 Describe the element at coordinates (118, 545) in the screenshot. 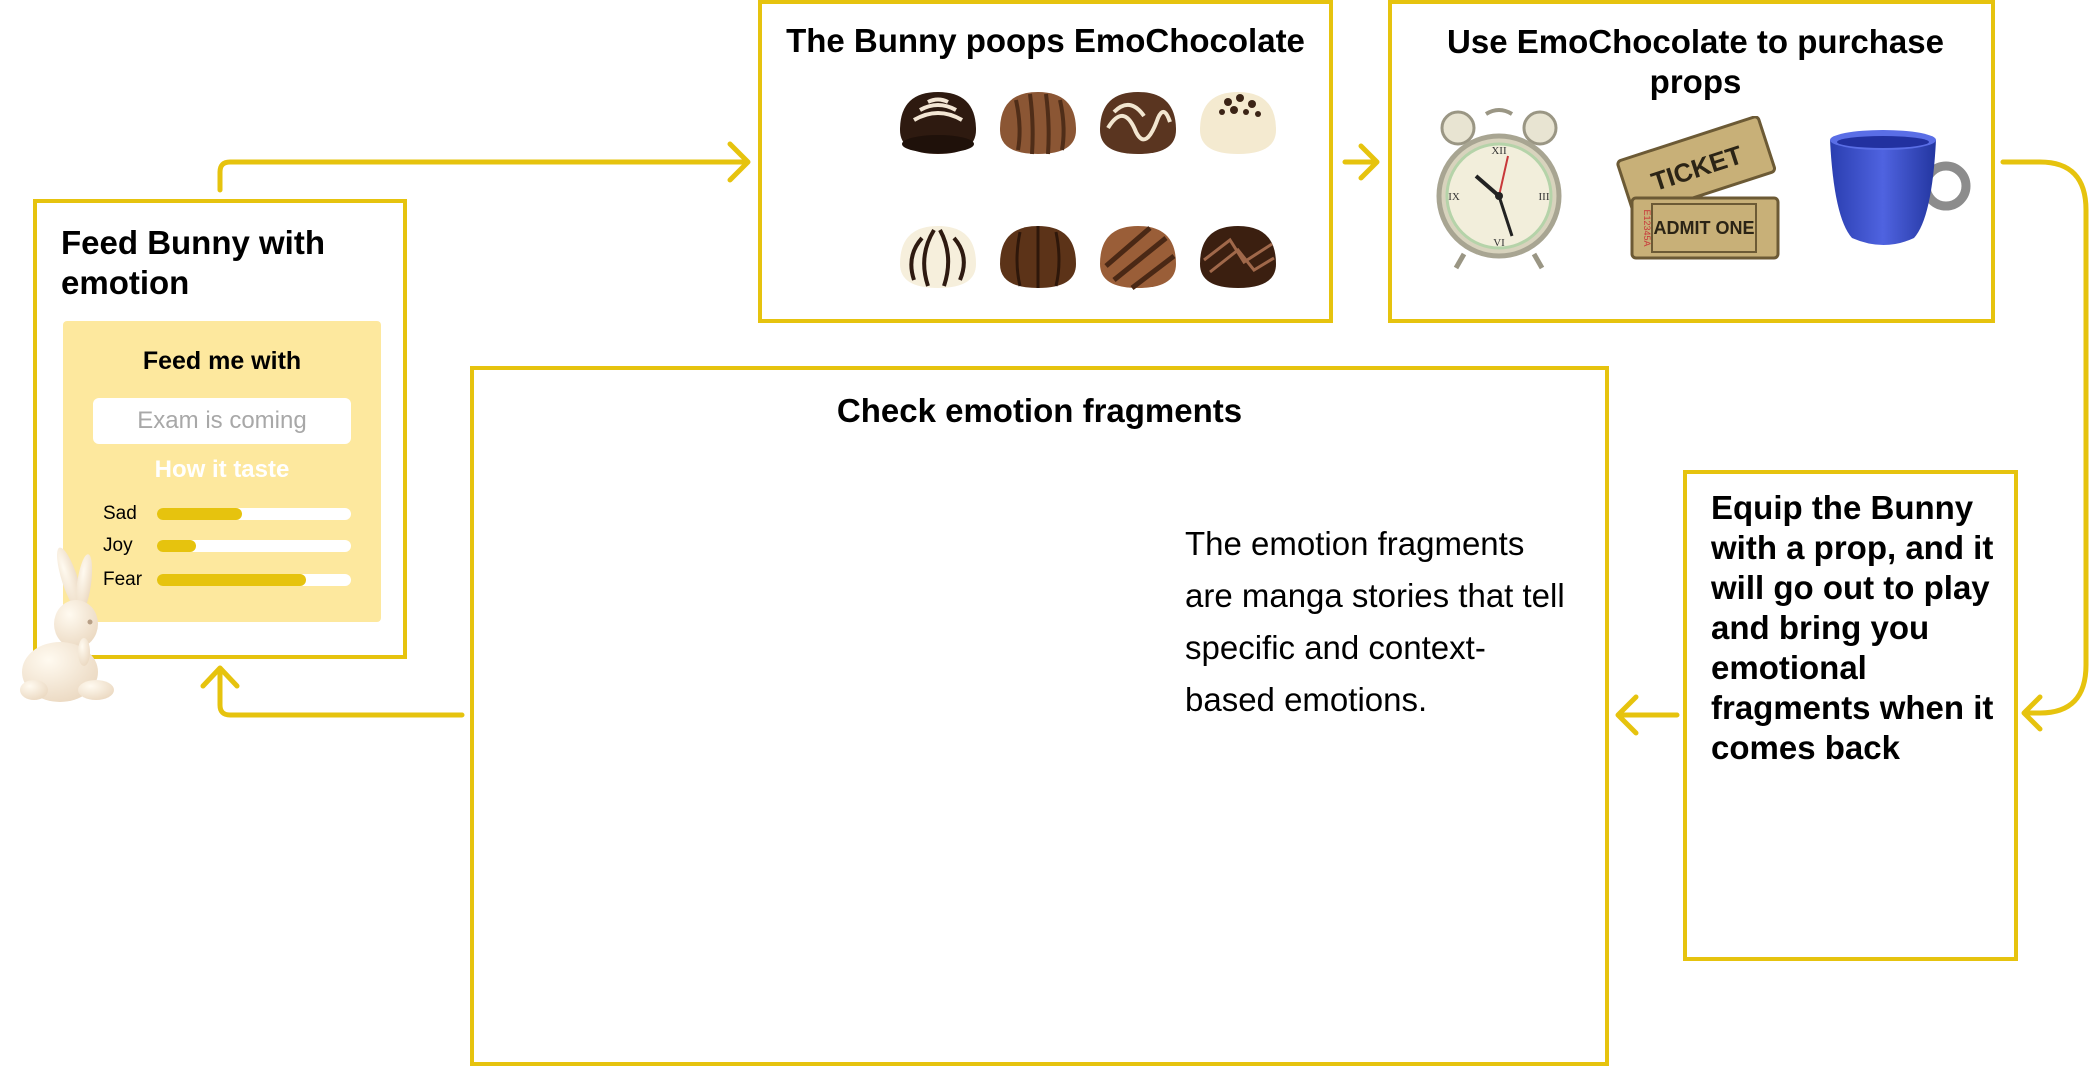

I see `emotion-label: Joy` at that location.